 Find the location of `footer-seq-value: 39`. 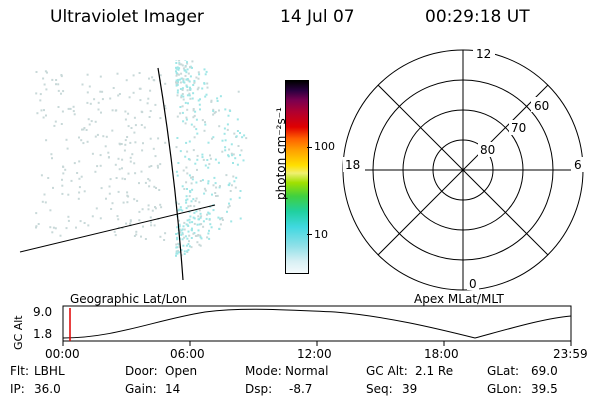

footer-seq-value: 39 is located at coordinates (410, 389).